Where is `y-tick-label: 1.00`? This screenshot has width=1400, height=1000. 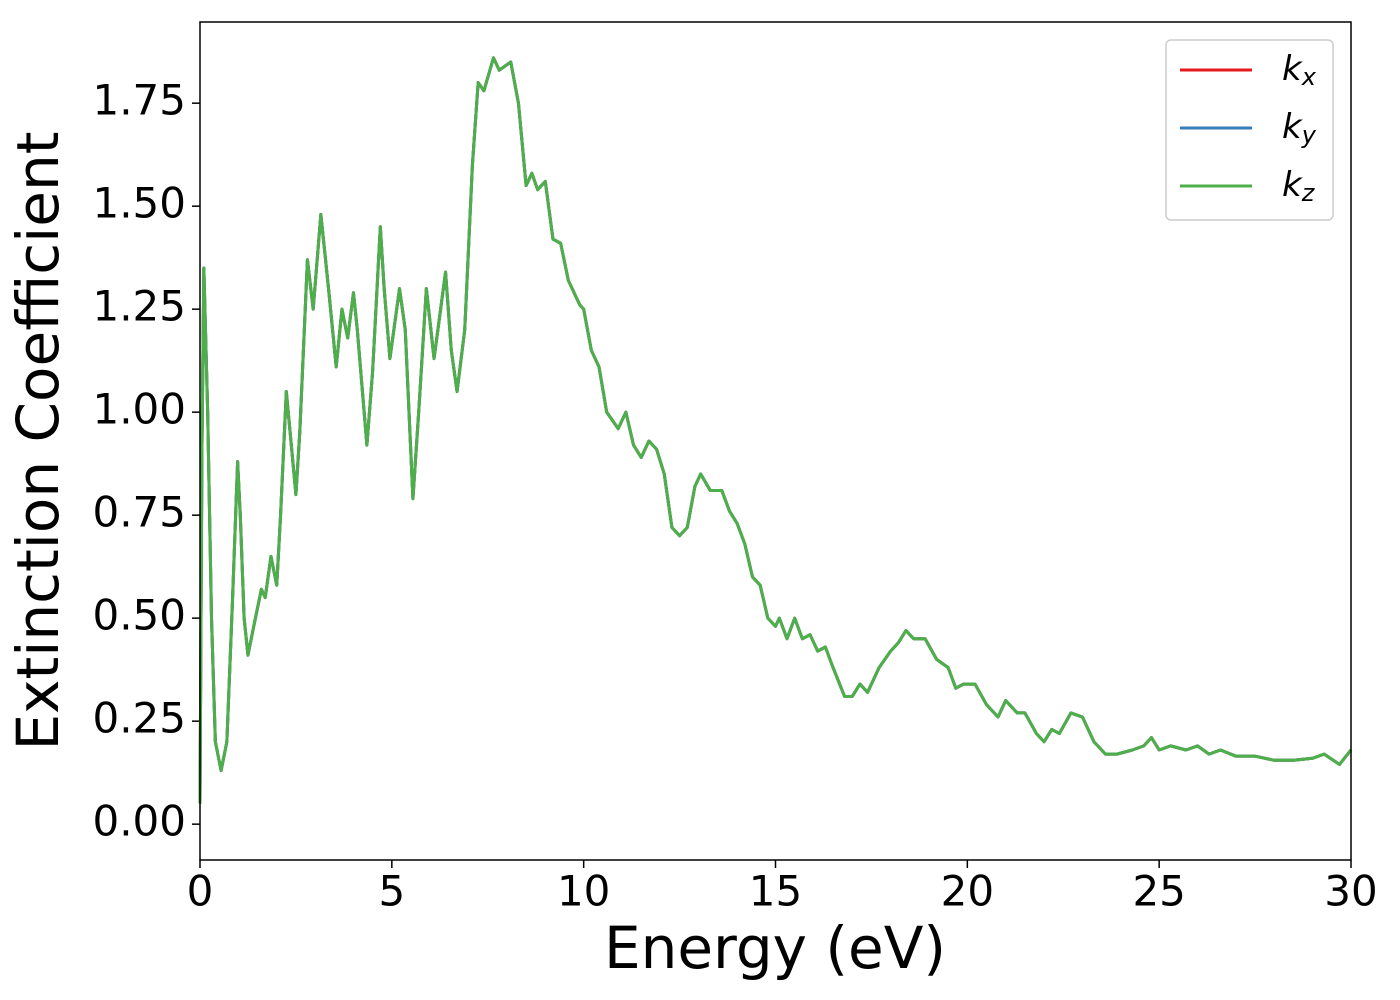
y-tick-label: 1.00 is located at coordinates (139, 409).